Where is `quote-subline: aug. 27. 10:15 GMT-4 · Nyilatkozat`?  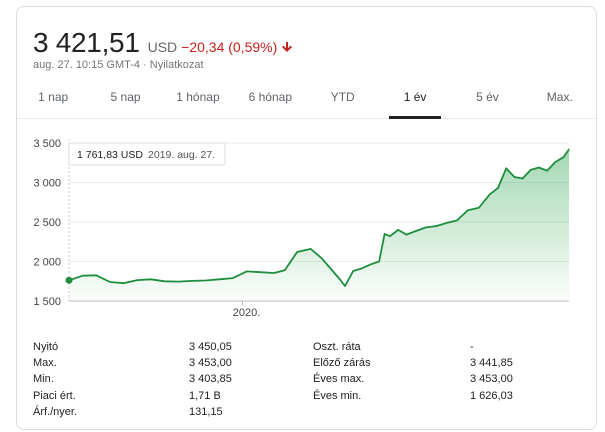
quote-subline: aug. 27. 10:15 GMT-4 · Nyilatkozat is located at coordinates (118, 65).